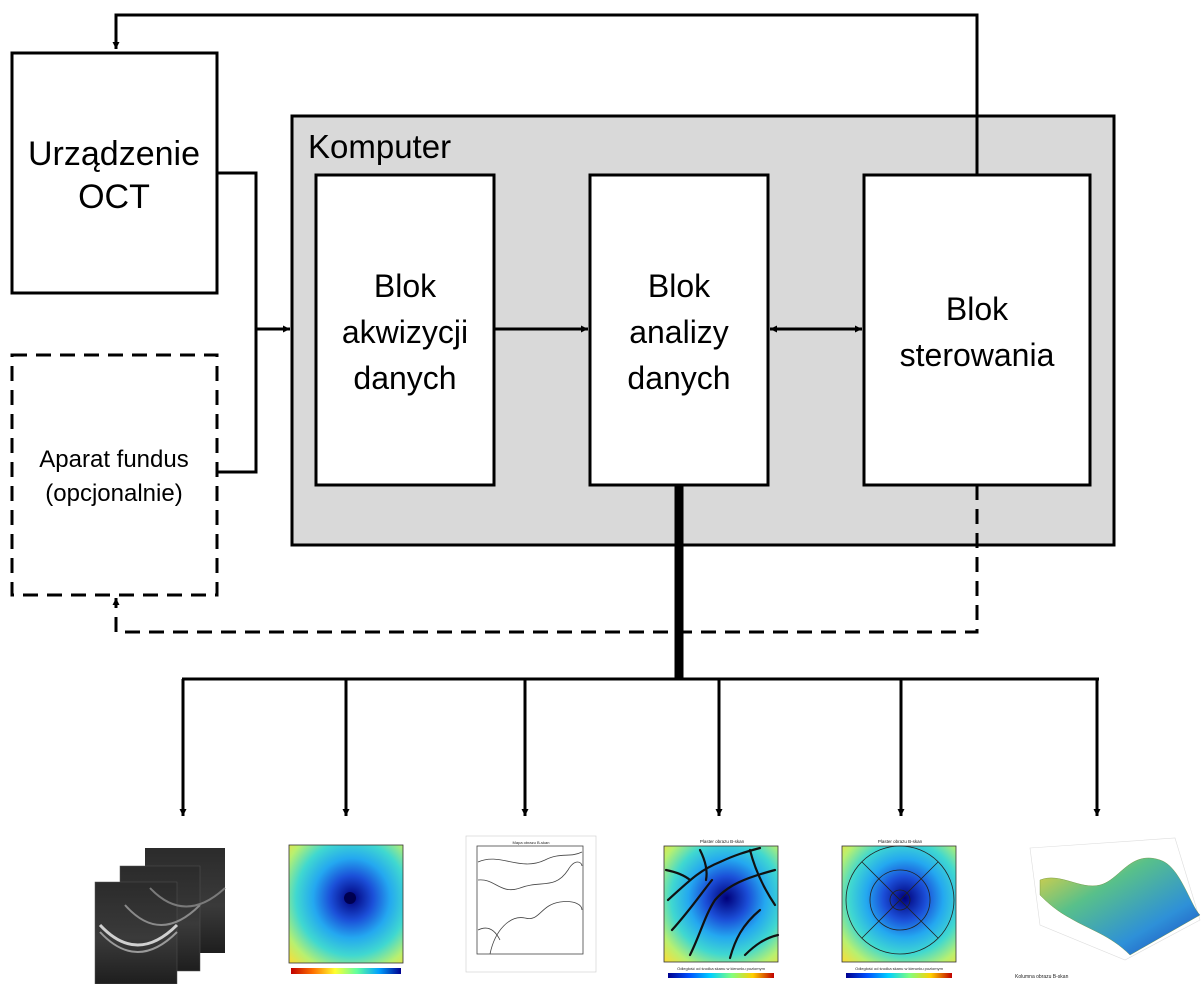 The image size is (1203, 984). Describe the element at coordinates (531, 842) in the screenshot. I see `contour-map-title: Mapa obrazu B-skan` at that location.